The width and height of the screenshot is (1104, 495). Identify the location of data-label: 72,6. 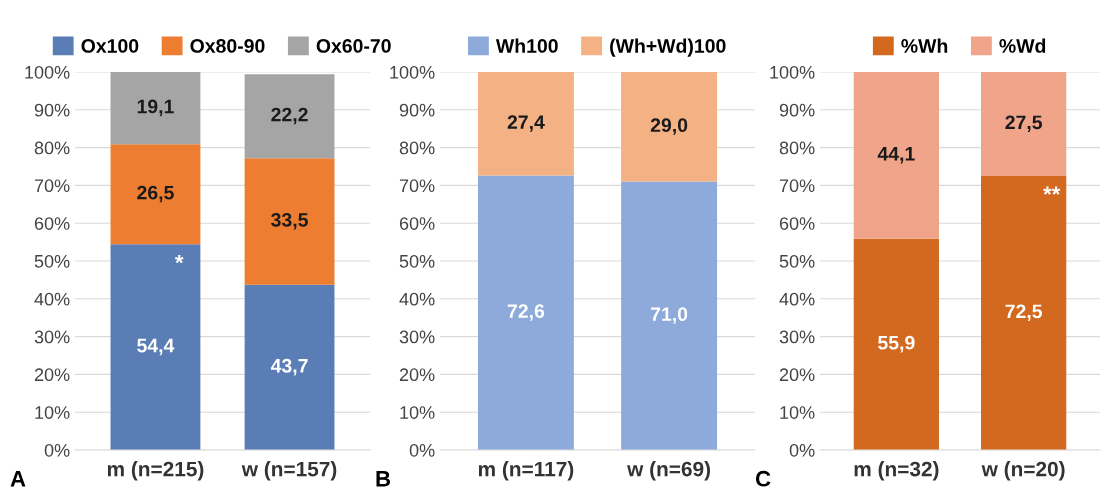
(526, 312).